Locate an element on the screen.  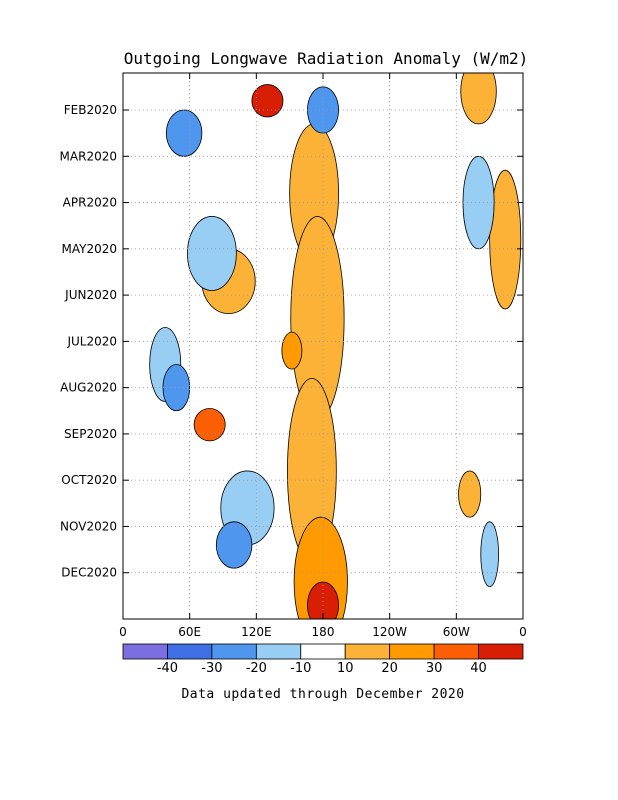
y-tick-label: JUN2020 is located at coordinates (90, 295).